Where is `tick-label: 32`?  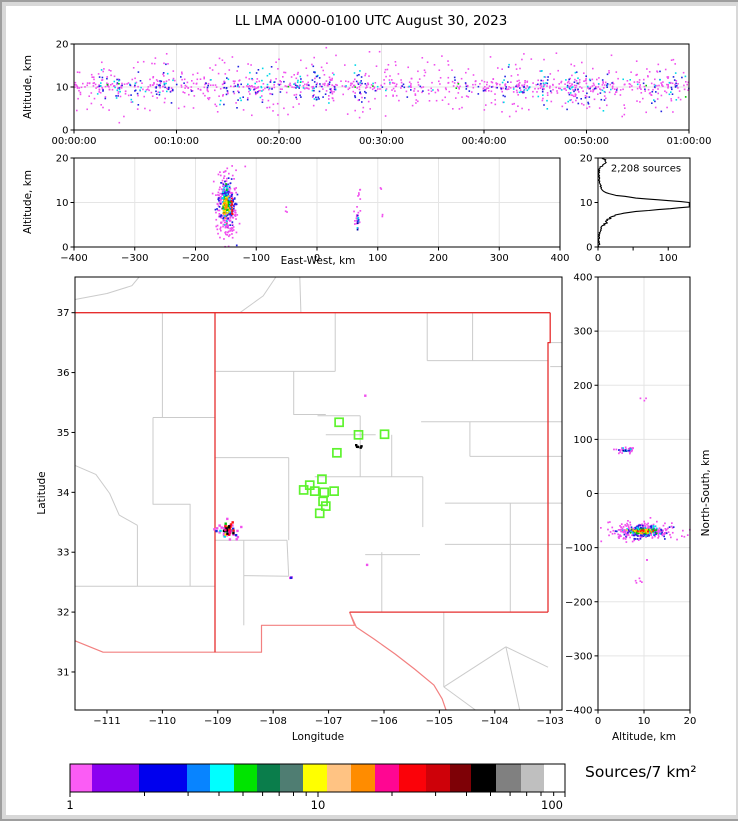 tick-label: 32 is located at coordinates (63, 613).